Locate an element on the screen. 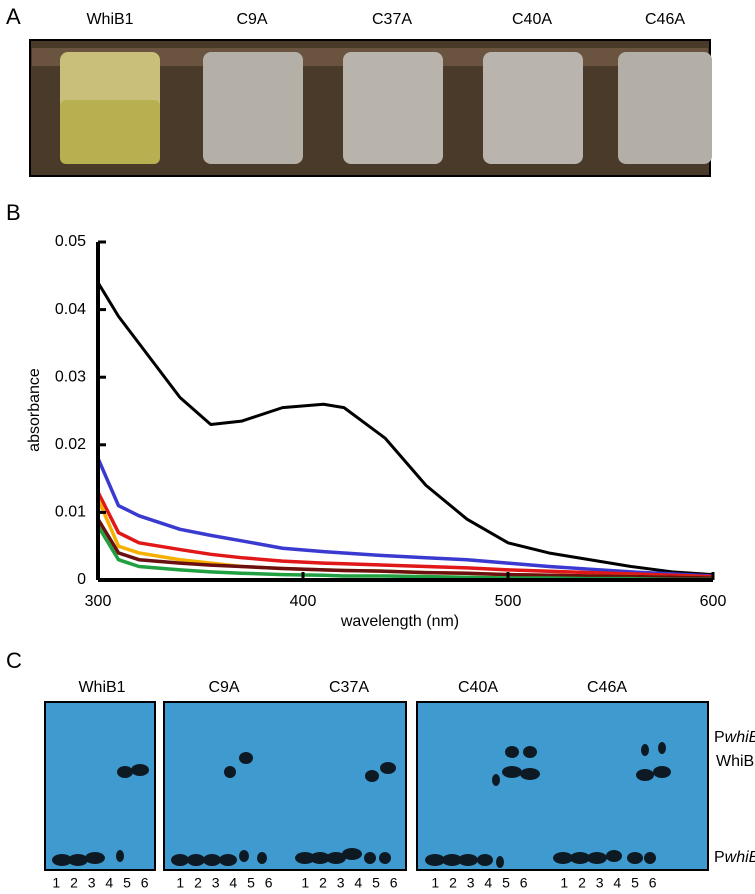  photo-label: WhiB1 is located at coordinates (109, 19).